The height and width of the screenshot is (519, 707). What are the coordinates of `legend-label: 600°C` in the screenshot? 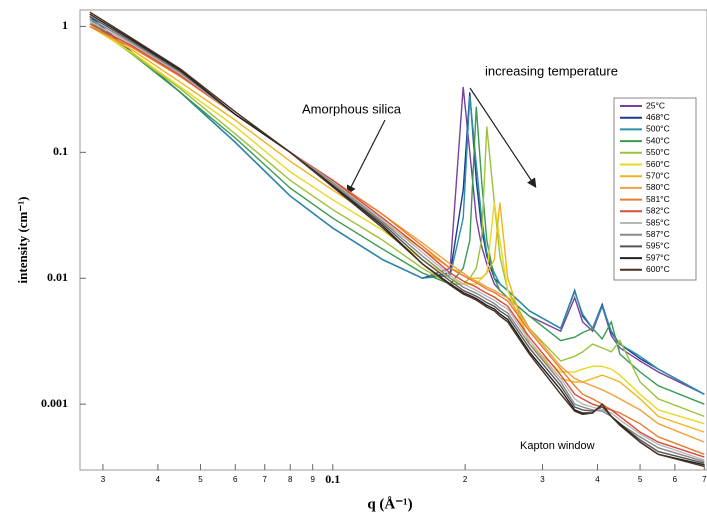 It's located at (658, 269).